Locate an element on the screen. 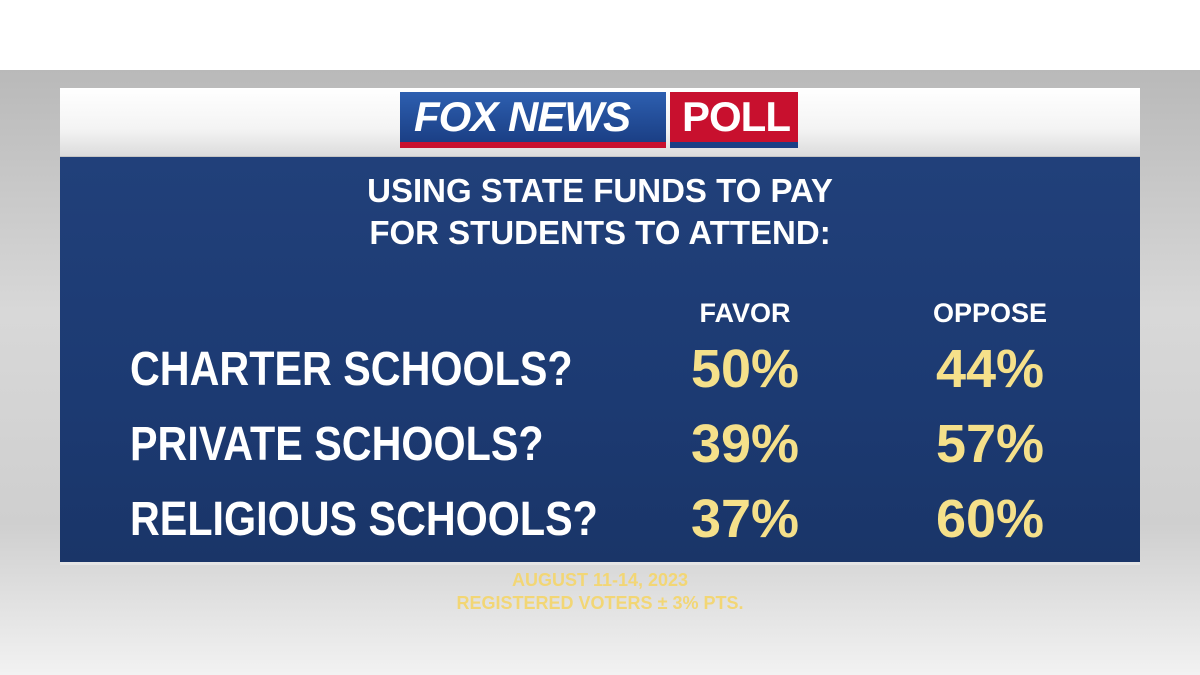  column-header: OPPOSE is located at coordinates (990, 313).